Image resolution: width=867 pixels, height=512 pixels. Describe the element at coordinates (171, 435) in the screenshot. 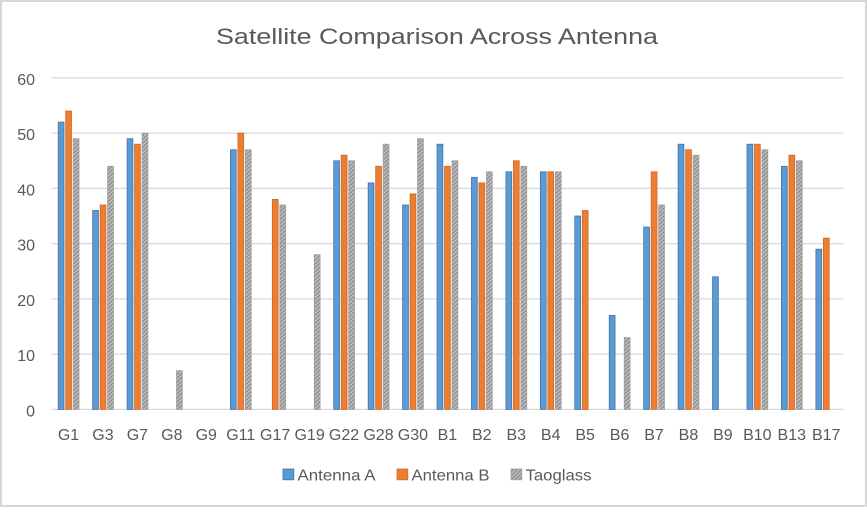

I see `svg-text: G8` at that location.